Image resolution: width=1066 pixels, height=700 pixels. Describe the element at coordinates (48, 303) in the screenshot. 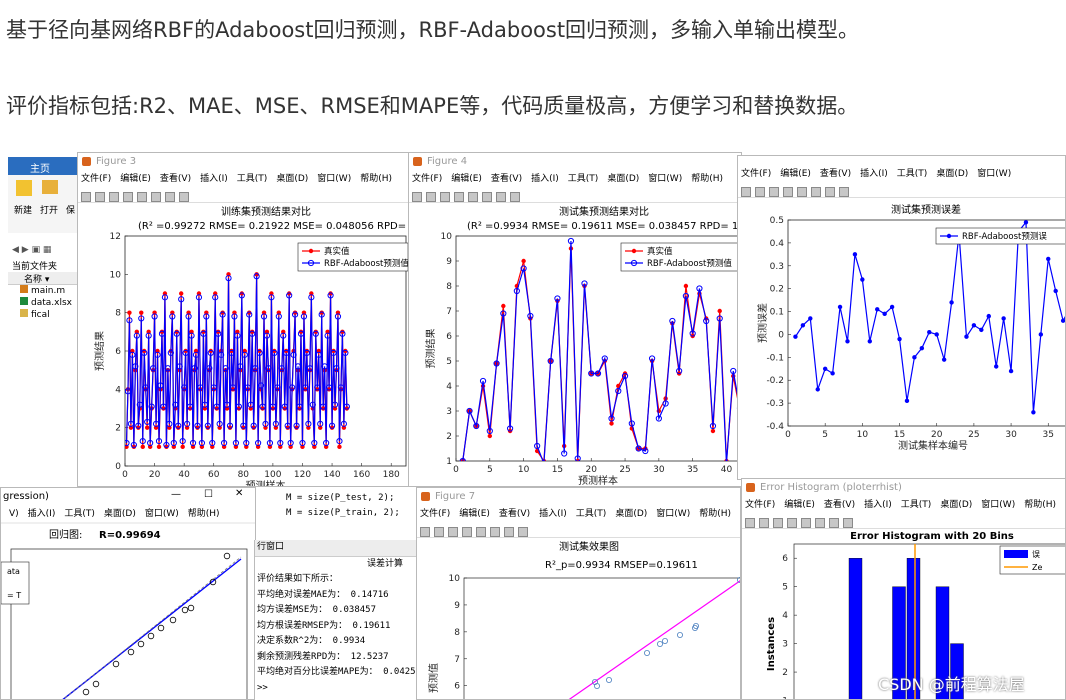

I see `file-item: data.xlsx` at that location.